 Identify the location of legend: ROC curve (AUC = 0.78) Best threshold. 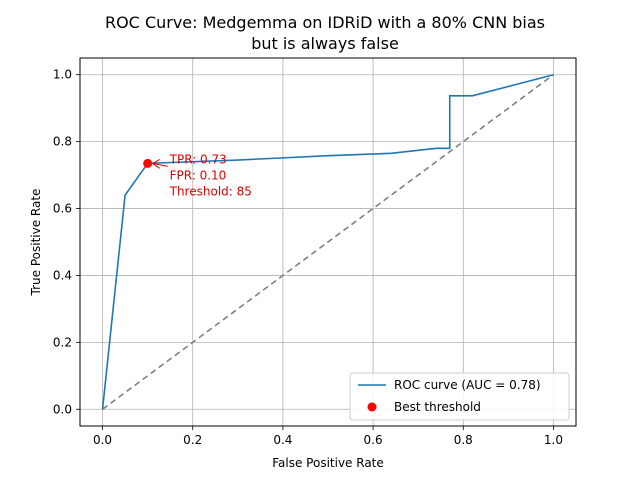
(459, 396).